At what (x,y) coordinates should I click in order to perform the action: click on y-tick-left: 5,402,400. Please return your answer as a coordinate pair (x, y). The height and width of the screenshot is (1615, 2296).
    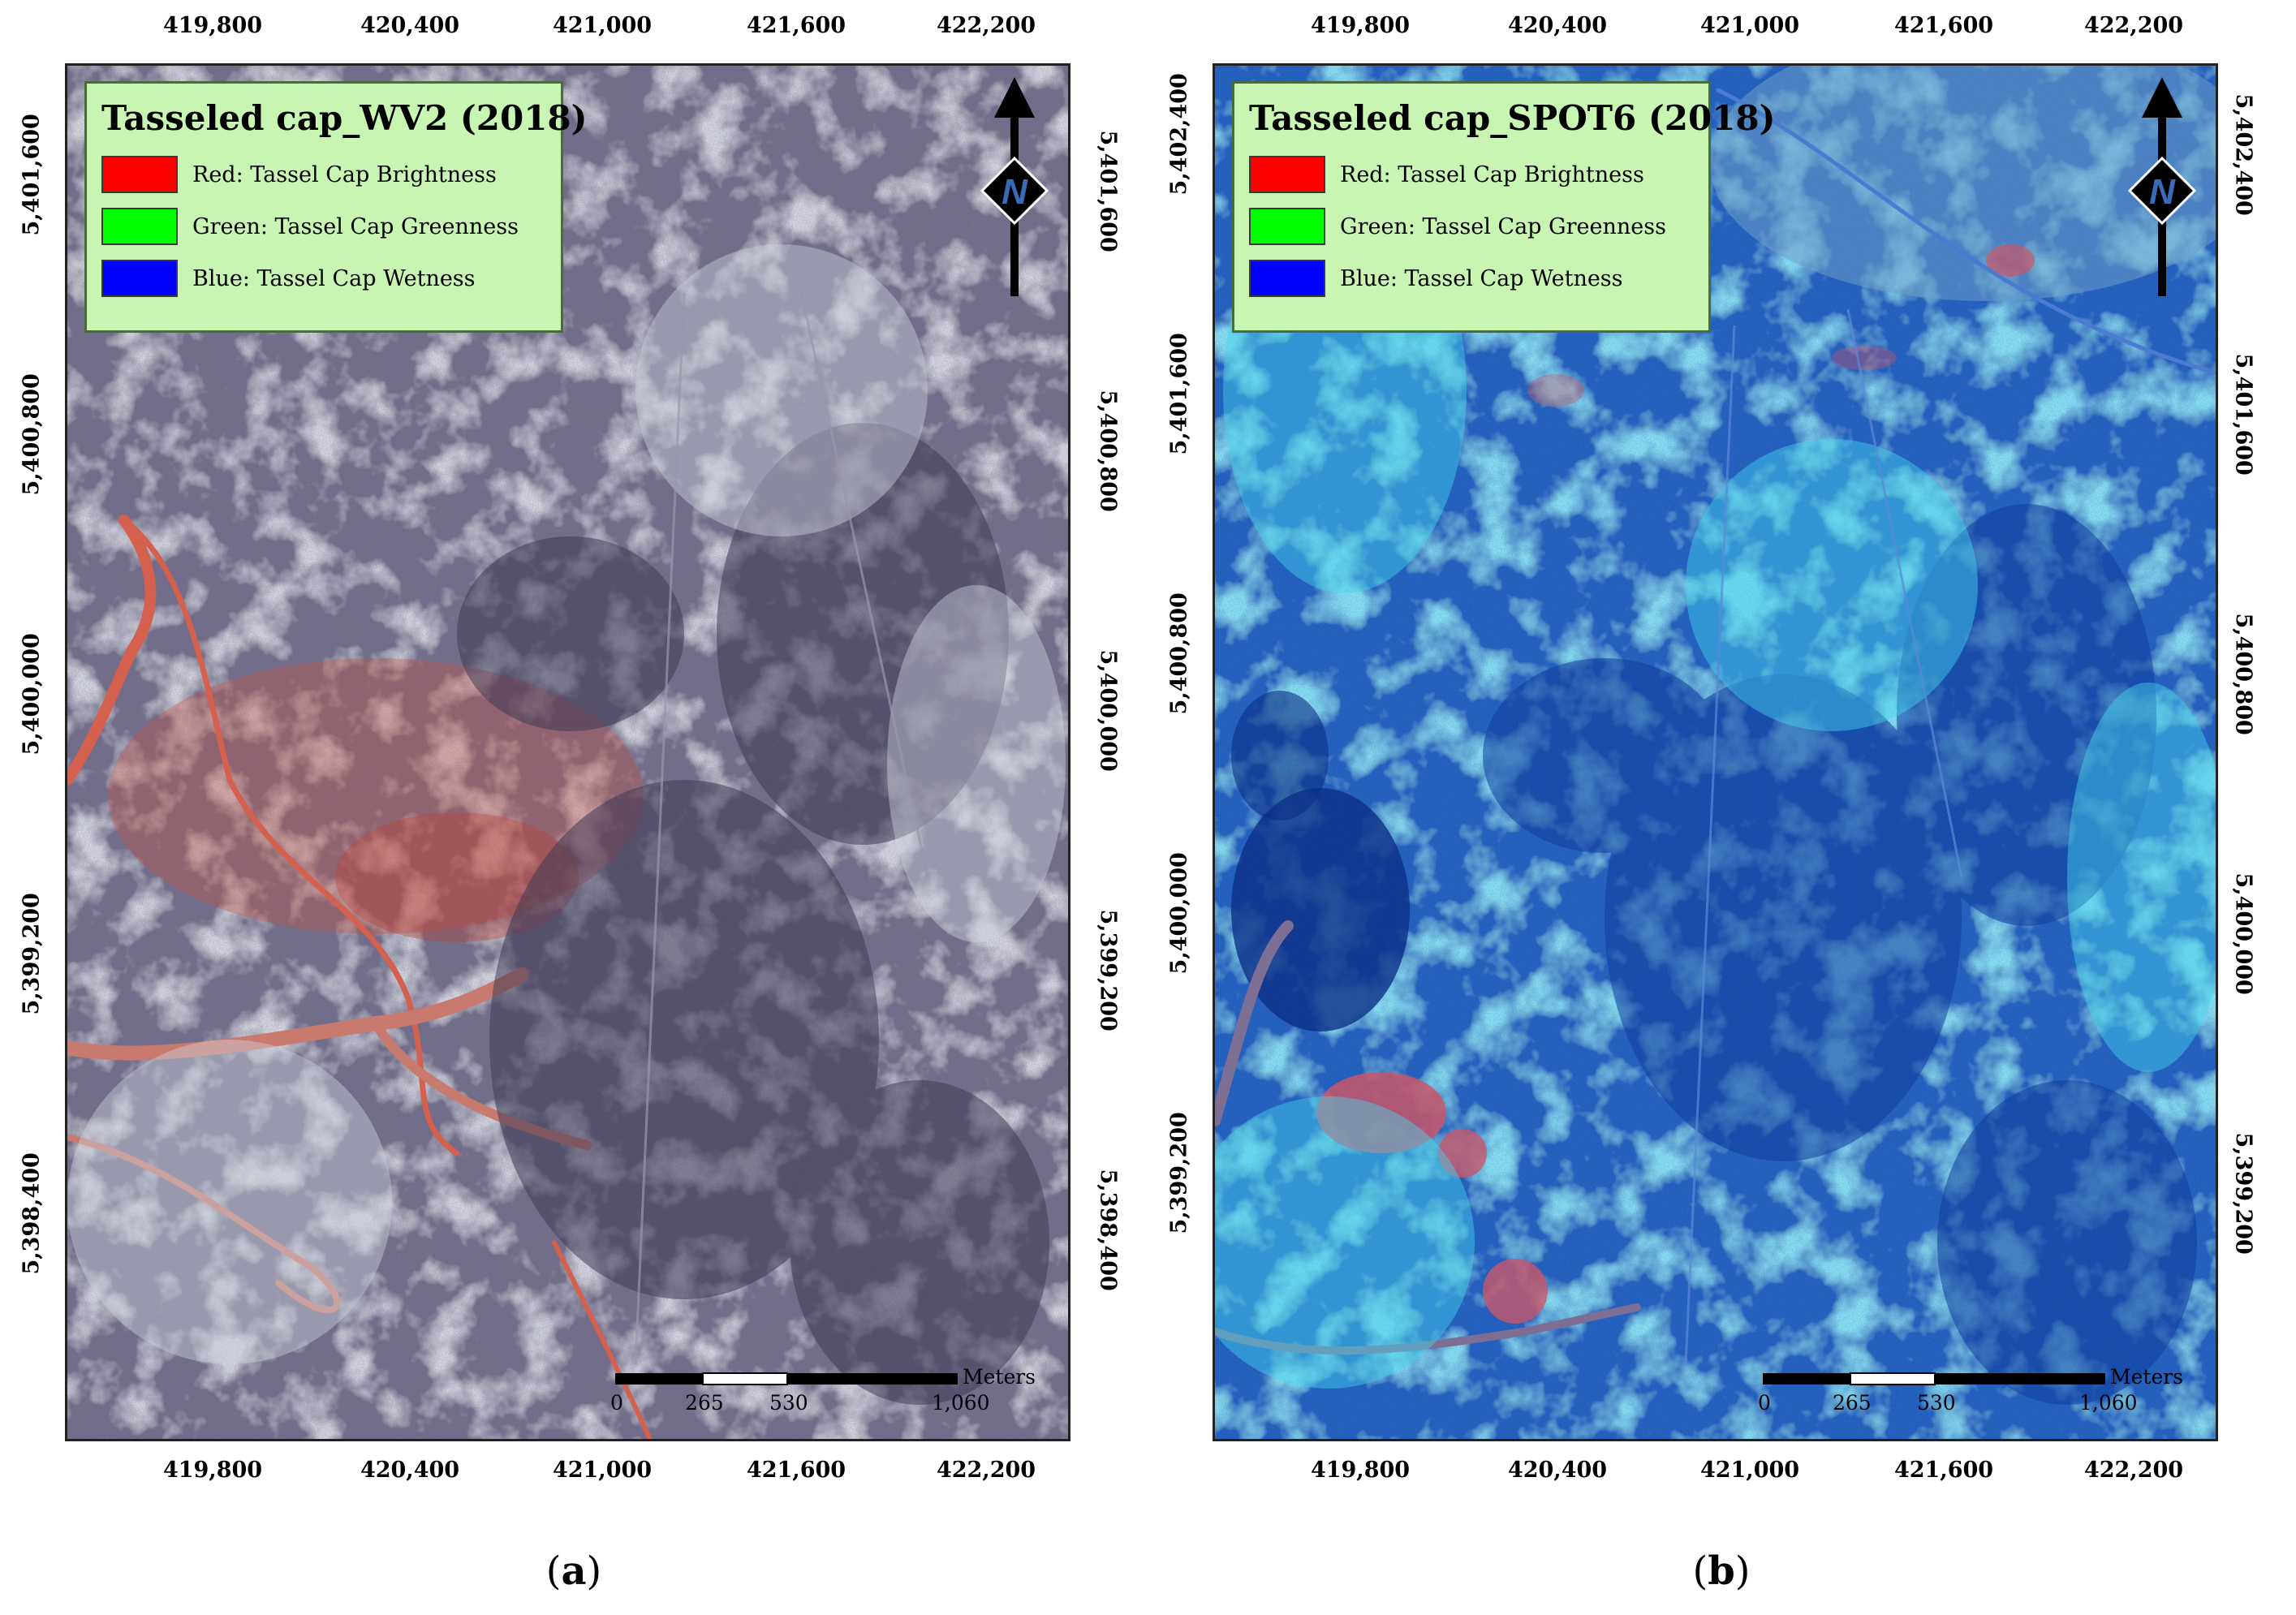
    Looking at the image, I should click on (1179, 134).